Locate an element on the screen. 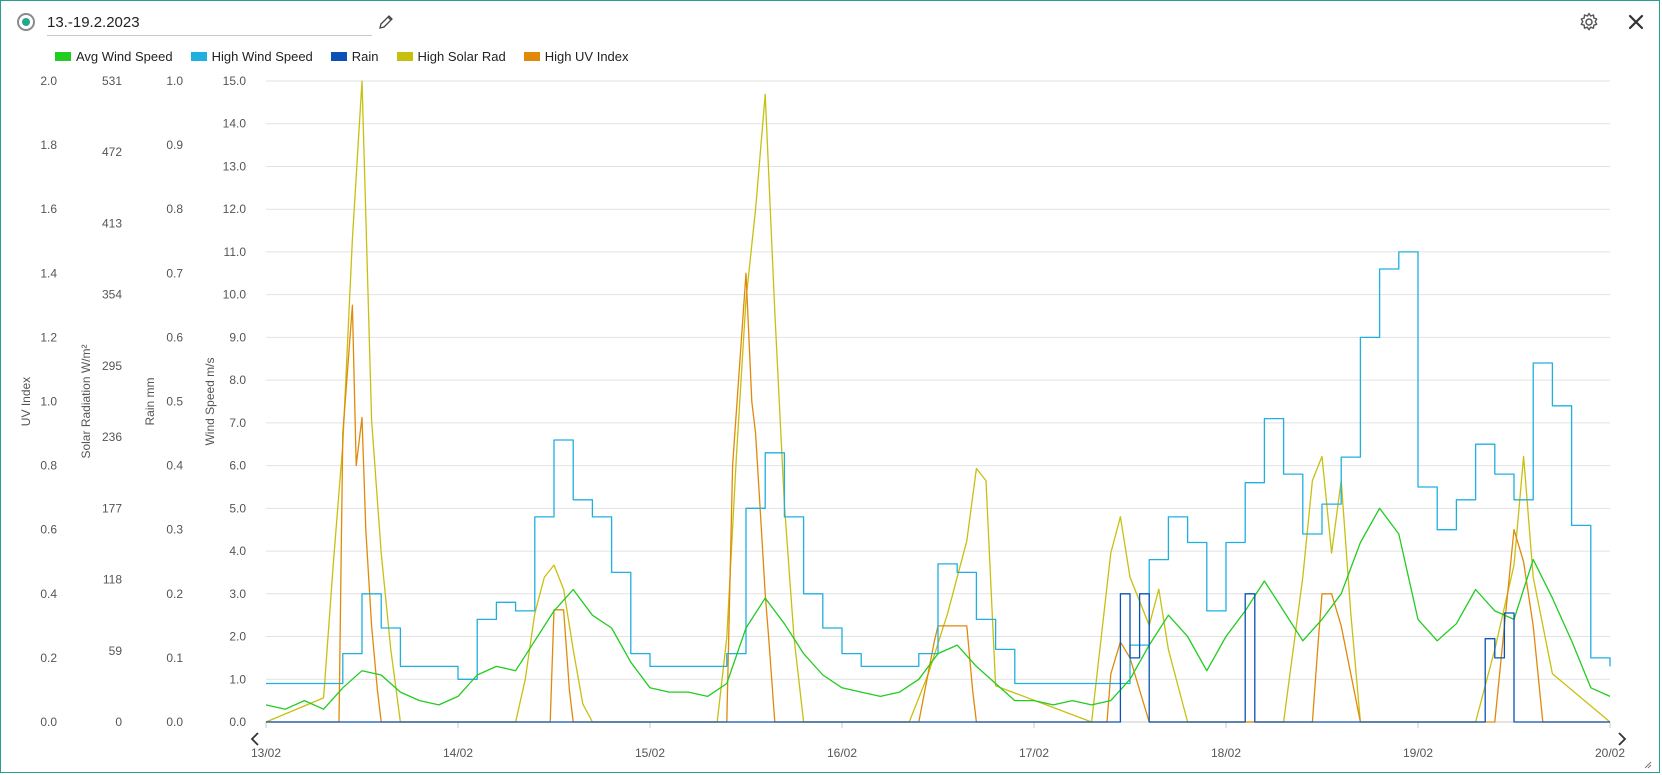  y-tick-label: 1.6 is located at coordinates (48, 209).